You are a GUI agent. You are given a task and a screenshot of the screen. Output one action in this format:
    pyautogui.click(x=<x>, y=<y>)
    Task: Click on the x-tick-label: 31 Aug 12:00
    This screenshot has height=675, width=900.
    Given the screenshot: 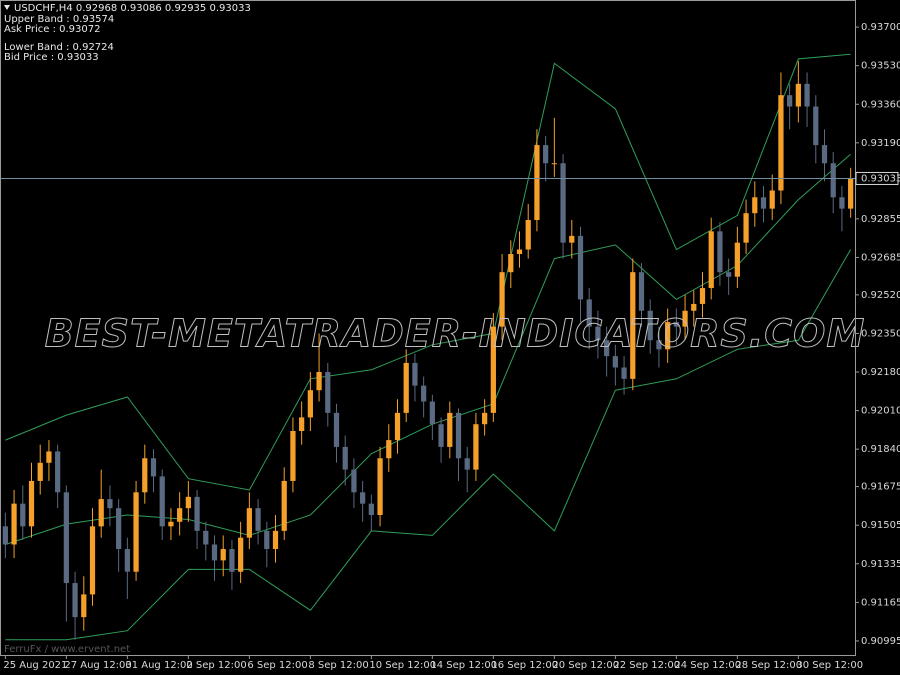 What is the action you would take?
    pyautogui.click(x=158, y=665)
    